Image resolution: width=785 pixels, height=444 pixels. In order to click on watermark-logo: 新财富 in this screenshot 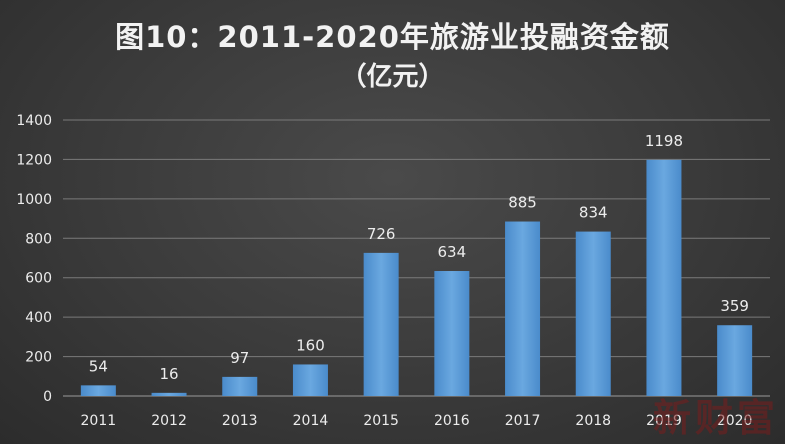, I will do `click(715, 417)`.